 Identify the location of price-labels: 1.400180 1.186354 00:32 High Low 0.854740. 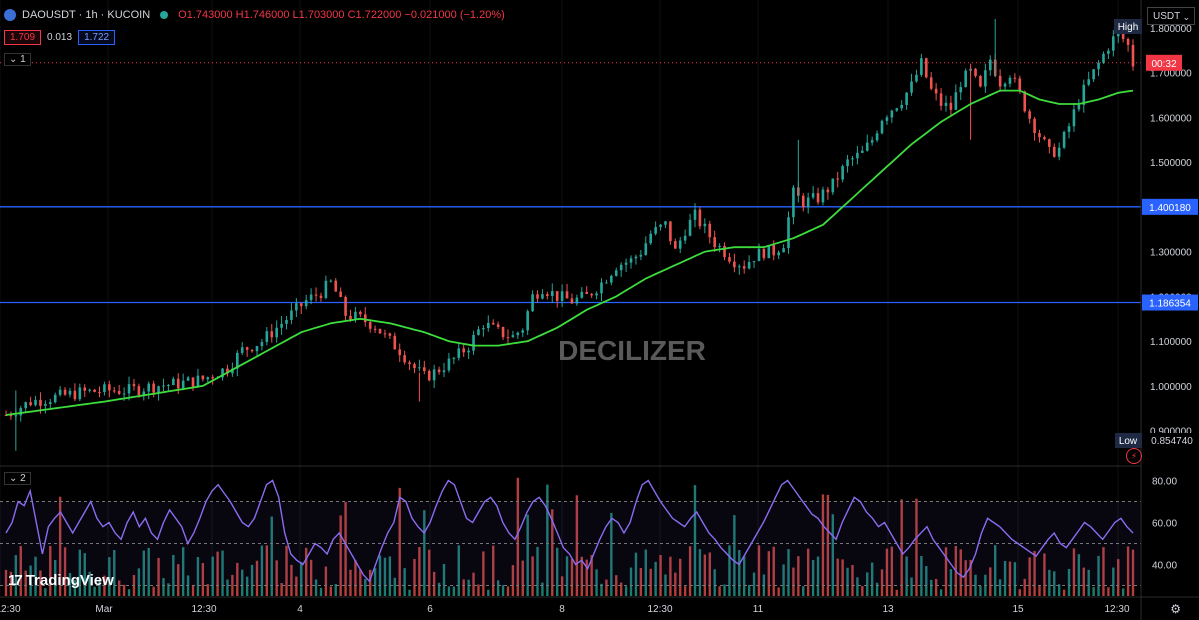
(1156, 233).